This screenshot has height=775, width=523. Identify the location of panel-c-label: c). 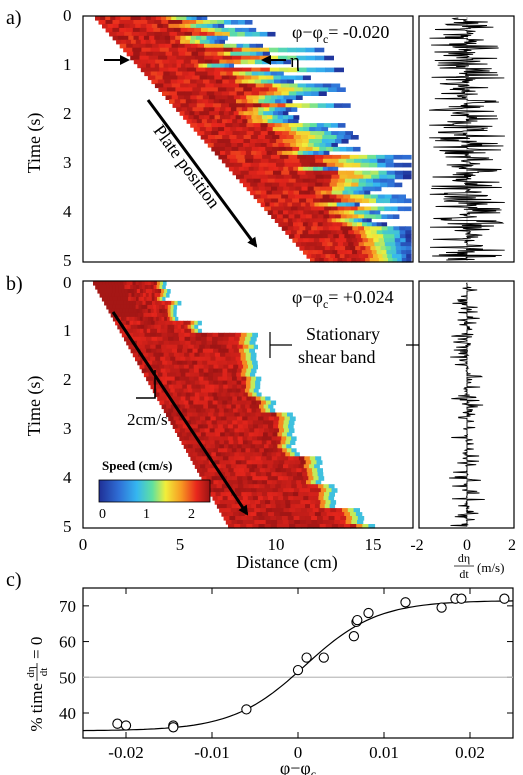
(14, 580).